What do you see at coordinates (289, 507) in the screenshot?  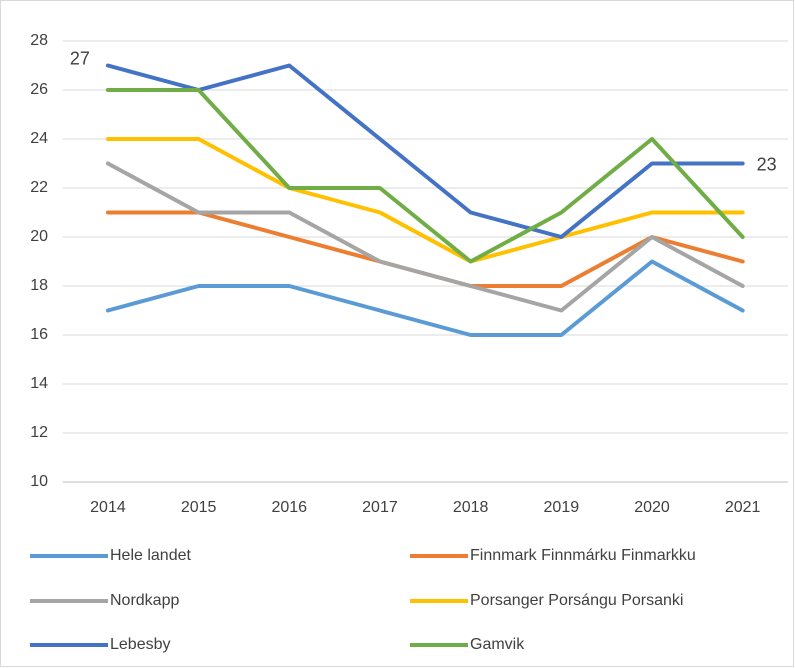 I see `x-tick-label: 2016` at bounding box center [289, 507].